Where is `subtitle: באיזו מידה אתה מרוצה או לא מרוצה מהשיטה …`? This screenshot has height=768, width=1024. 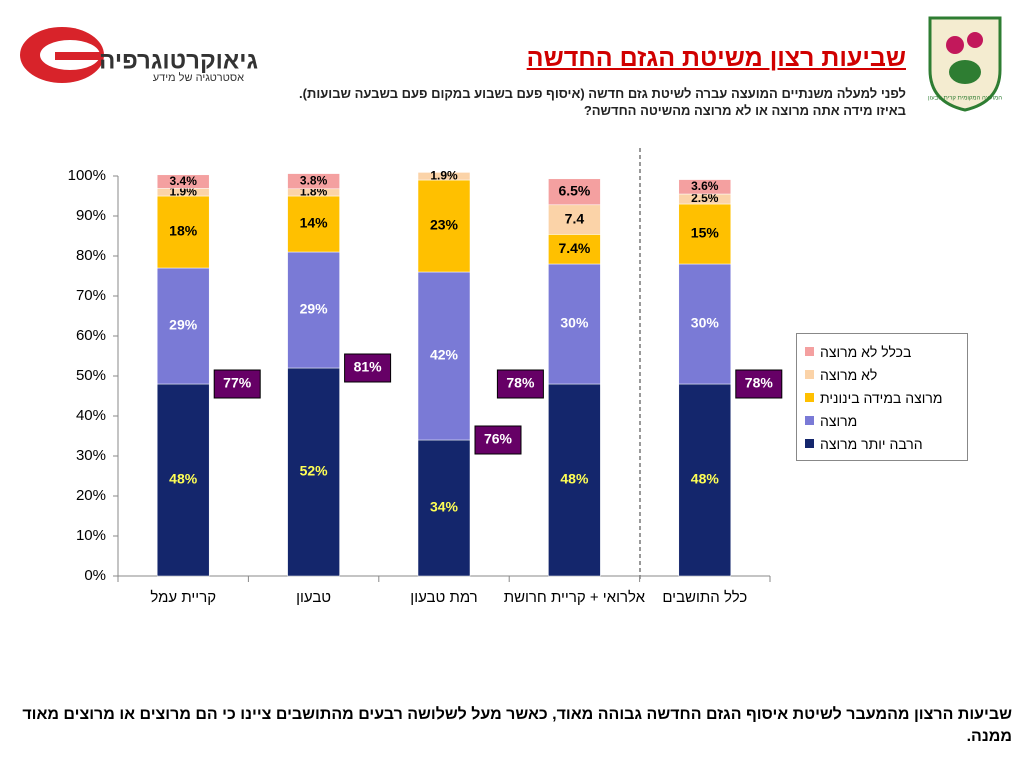
subtitle: באיזו מידה אתה מרוצה או לא מרוצה מהשיטה … is located at coordinates (744, 110).